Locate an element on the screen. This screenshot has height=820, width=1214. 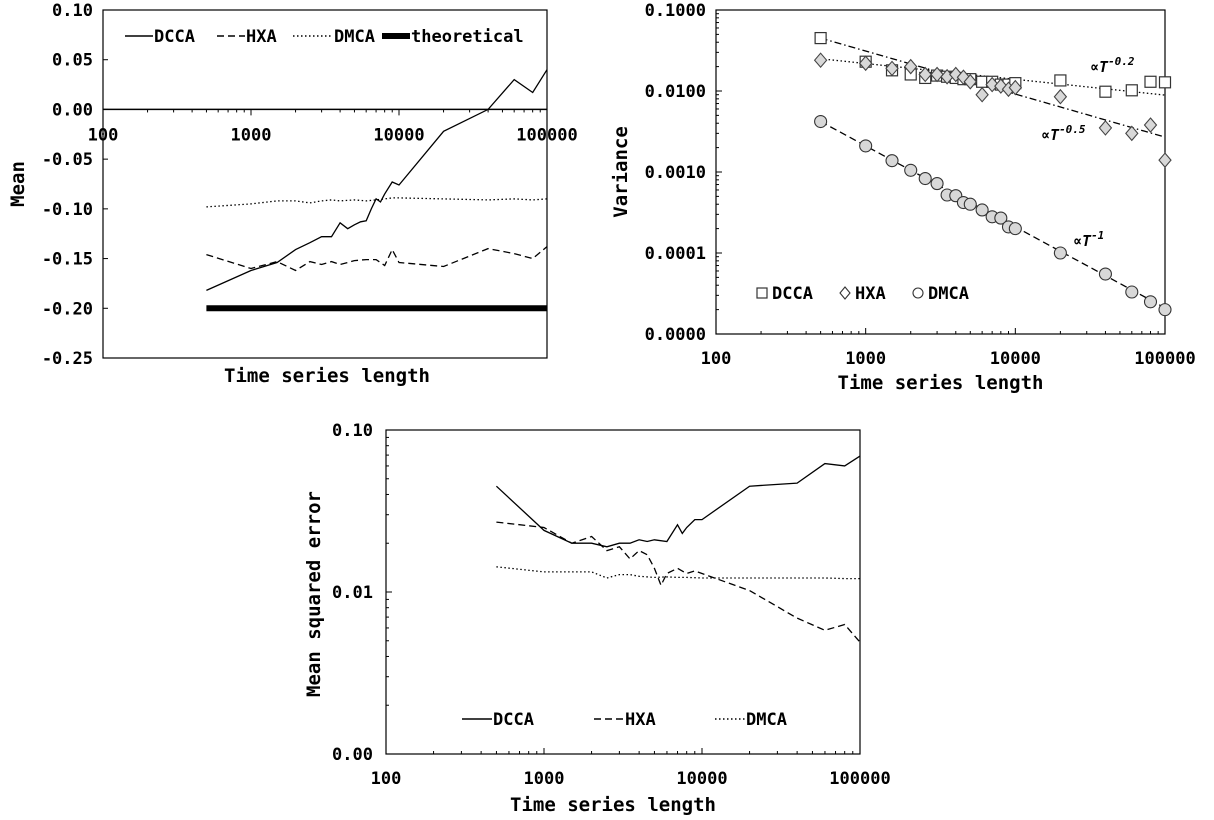
legend-marker-hxa is located at coordinates (845, 293).